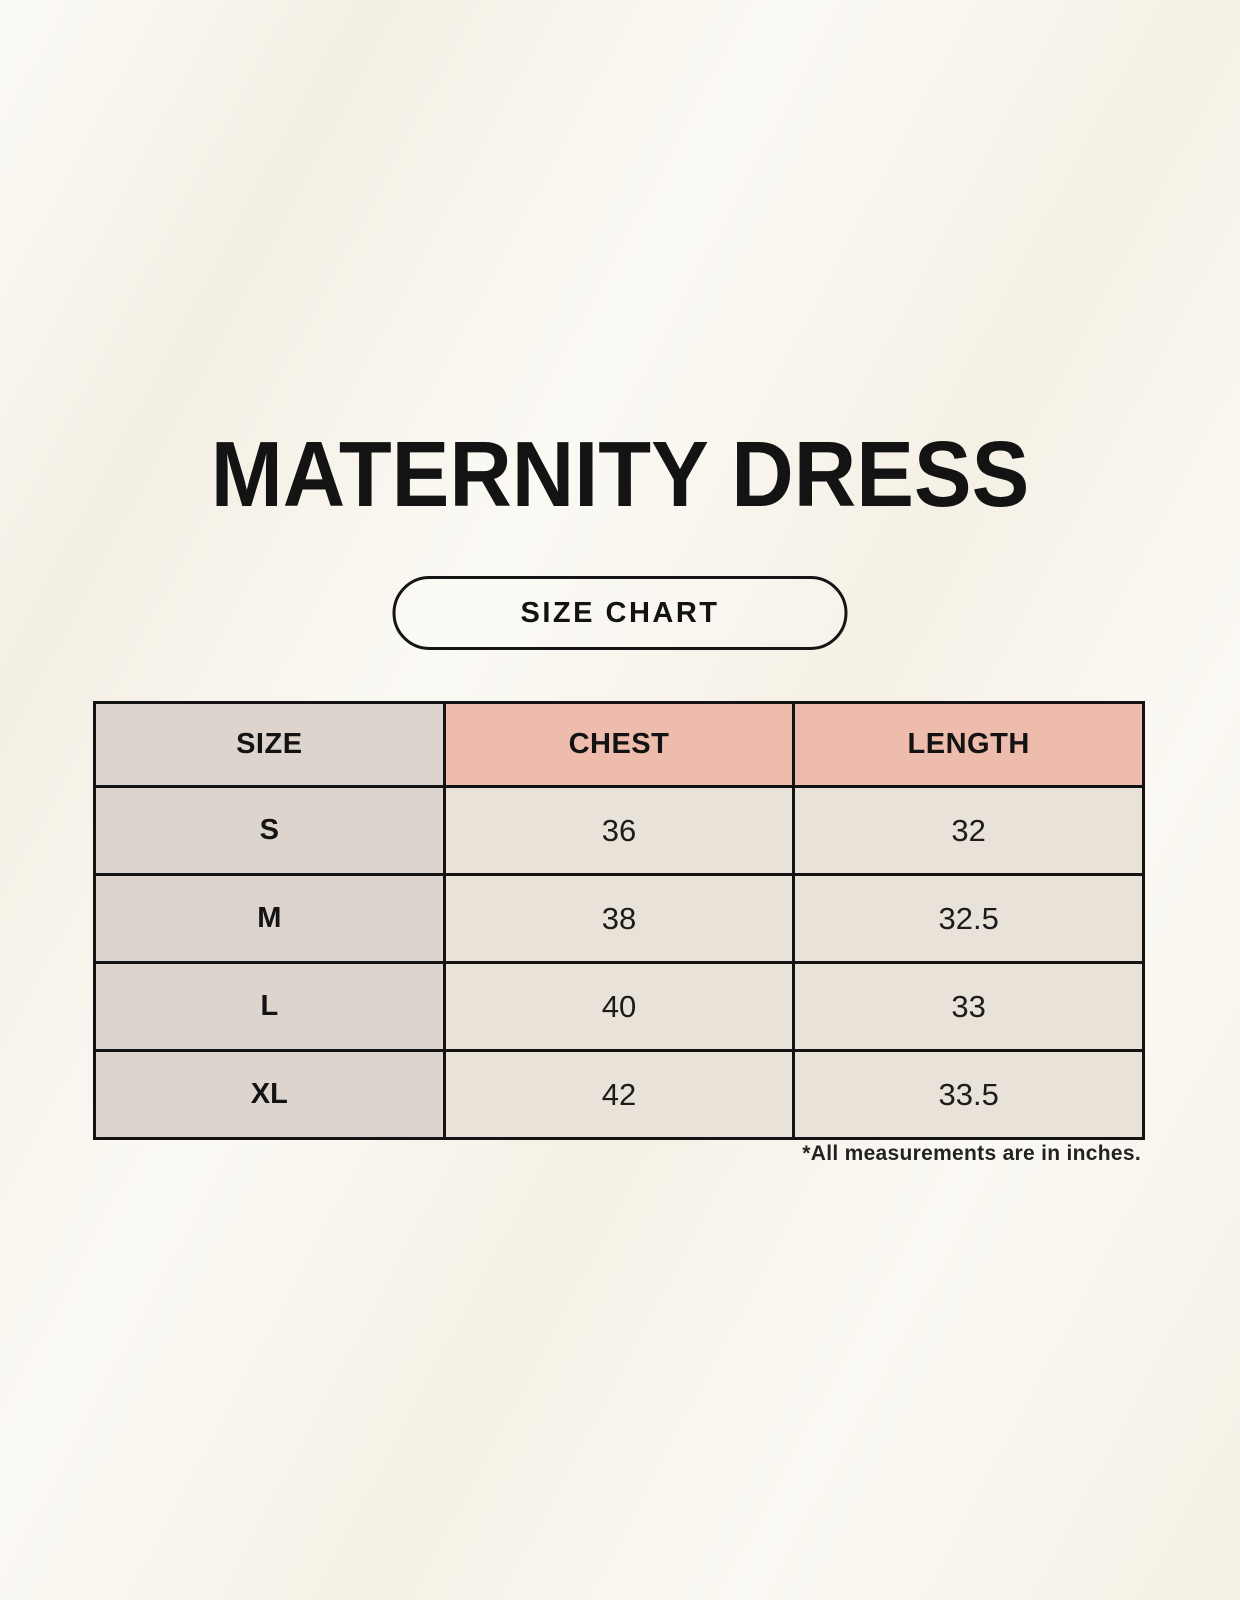  I want to click on table-row: M 38 32.5, so click(619, 918).